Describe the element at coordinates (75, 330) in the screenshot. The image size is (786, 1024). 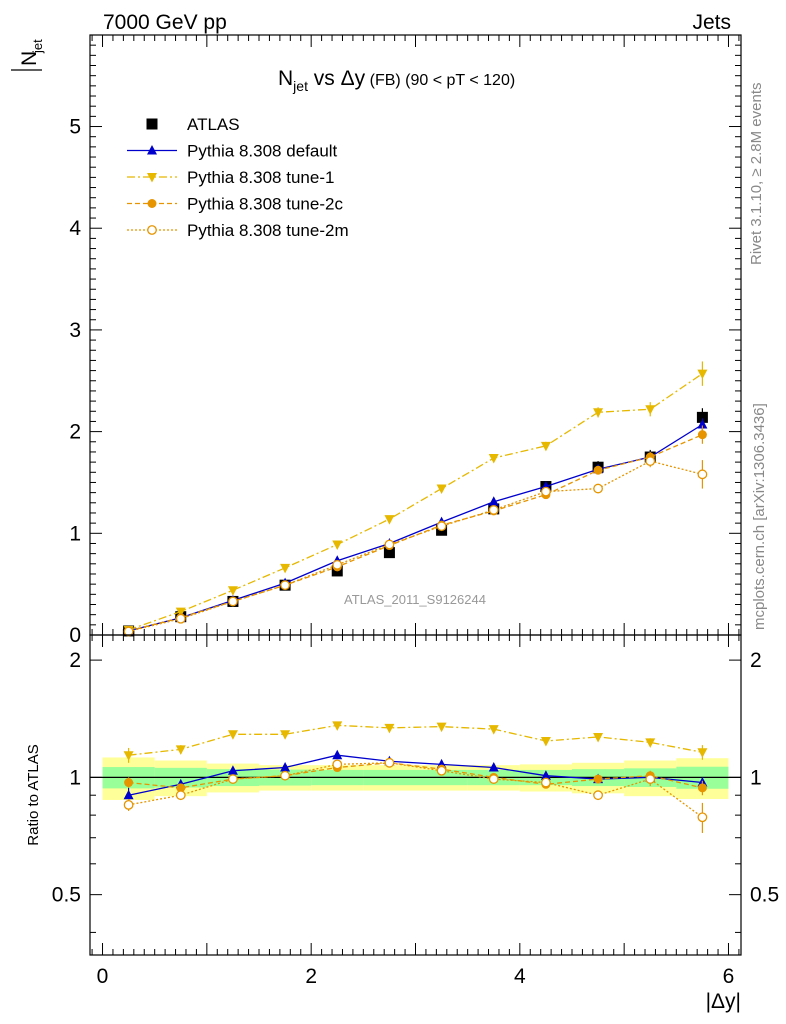
I see `y-tick-label: 3` at that location.